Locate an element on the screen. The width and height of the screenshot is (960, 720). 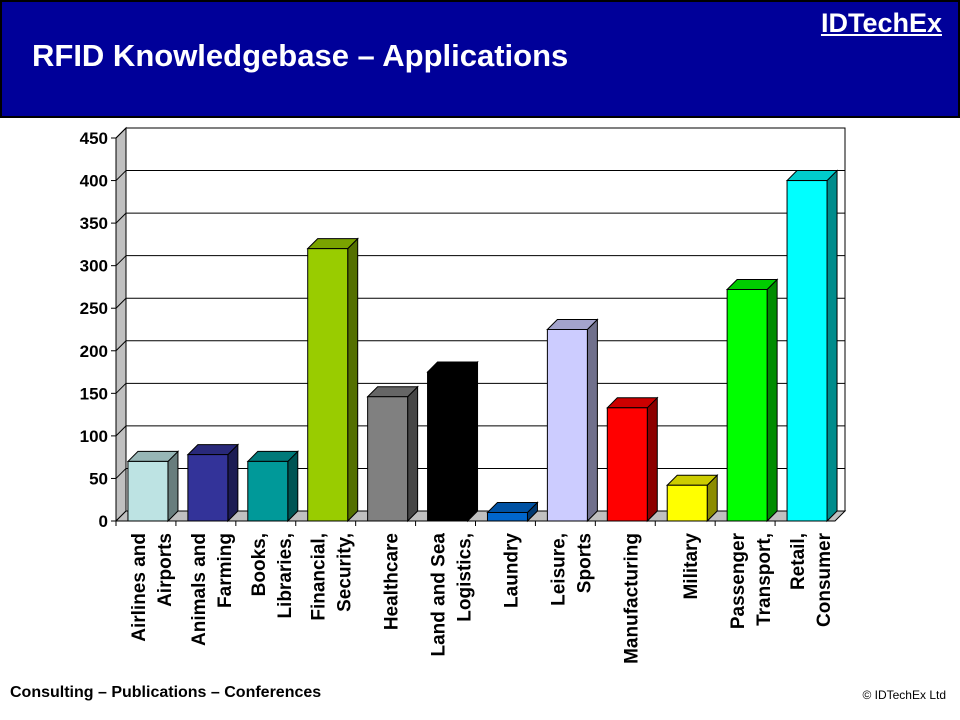
x-category-label: Passenger is located at coordinates (738, 580).